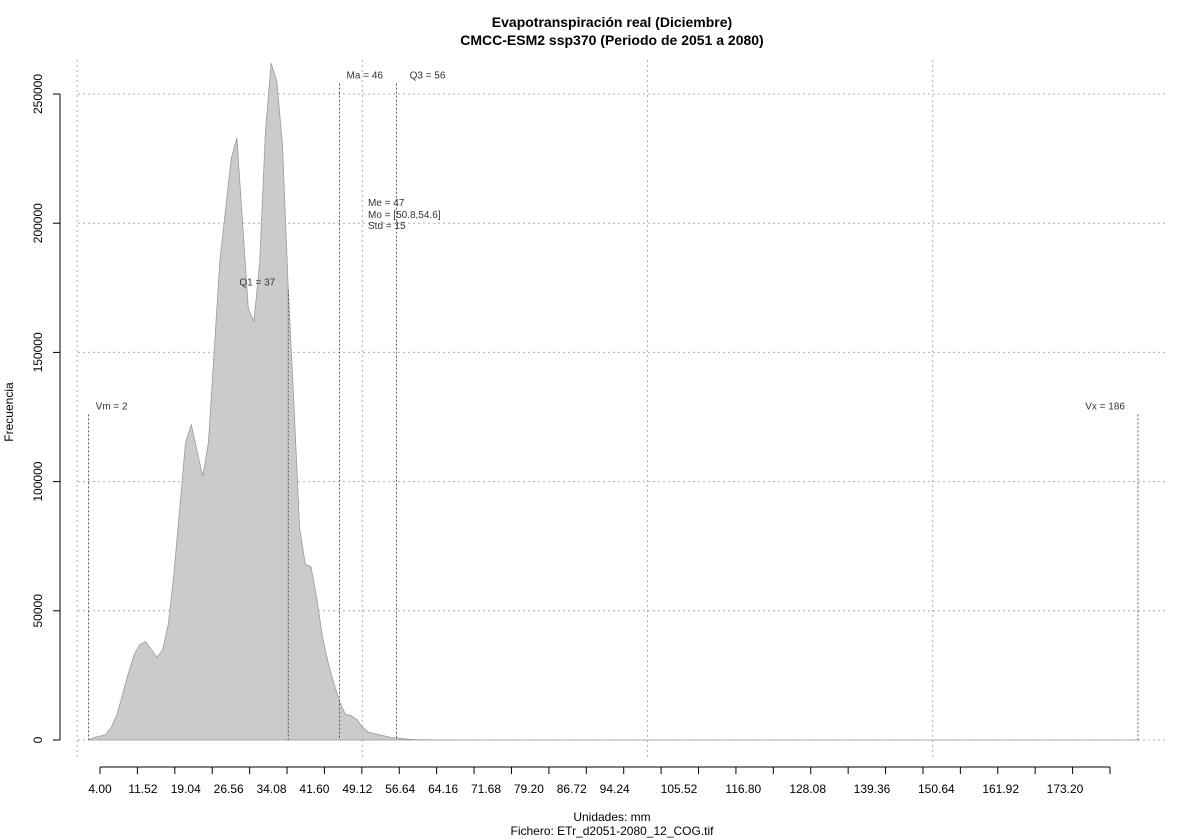  What do you see at coordinates (1000, 789) in the screenshot?
I see `x-tick-label-18: 161.92` at bounding box center [1000, 789].